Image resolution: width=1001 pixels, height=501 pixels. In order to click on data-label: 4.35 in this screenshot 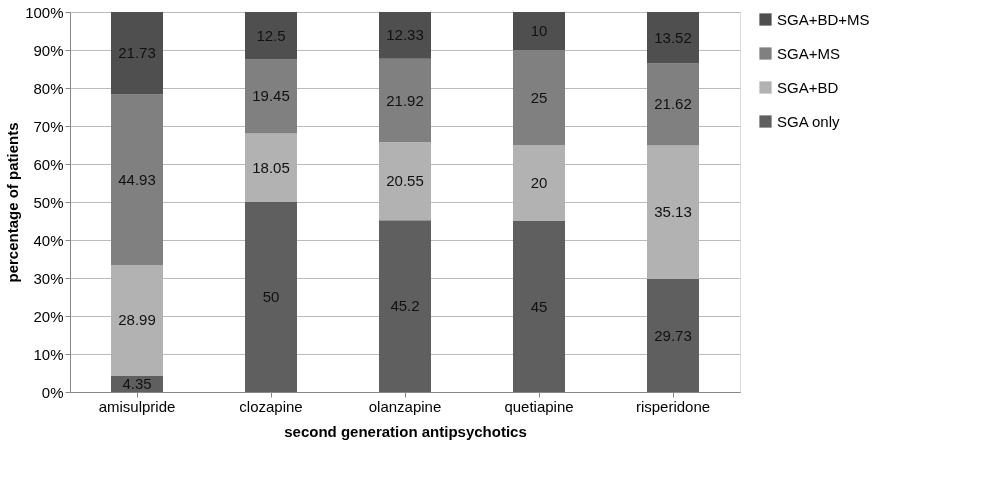, I will do `click(137, 383)`.